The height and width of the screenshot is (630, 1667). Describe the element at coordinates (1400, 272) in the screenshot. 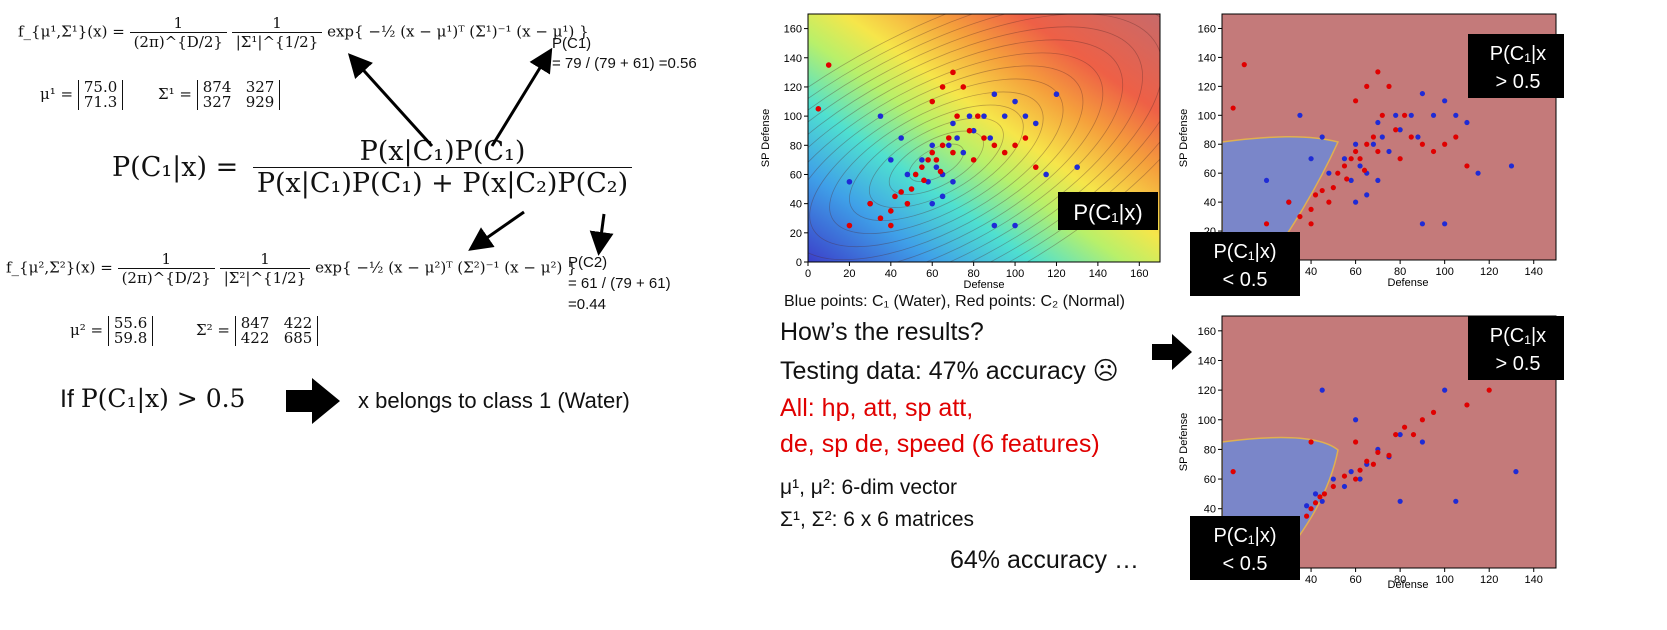

I see `x-tick-label: 80` at that location.